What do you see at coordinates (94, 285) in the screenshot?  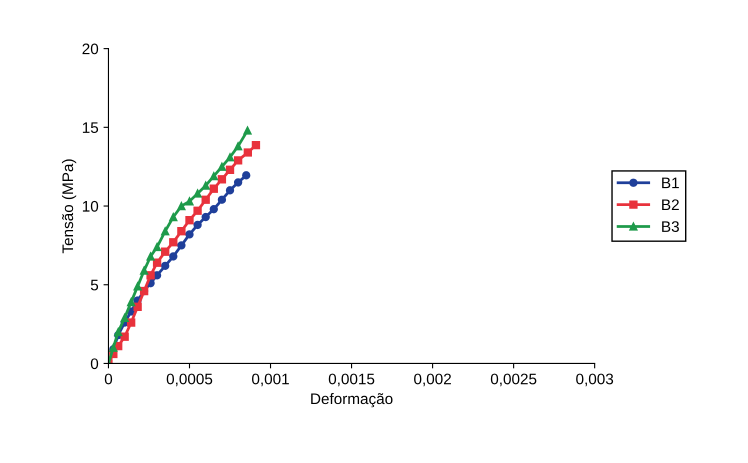 I see `y-tick-label: 5` at bounding box center [94, 285].